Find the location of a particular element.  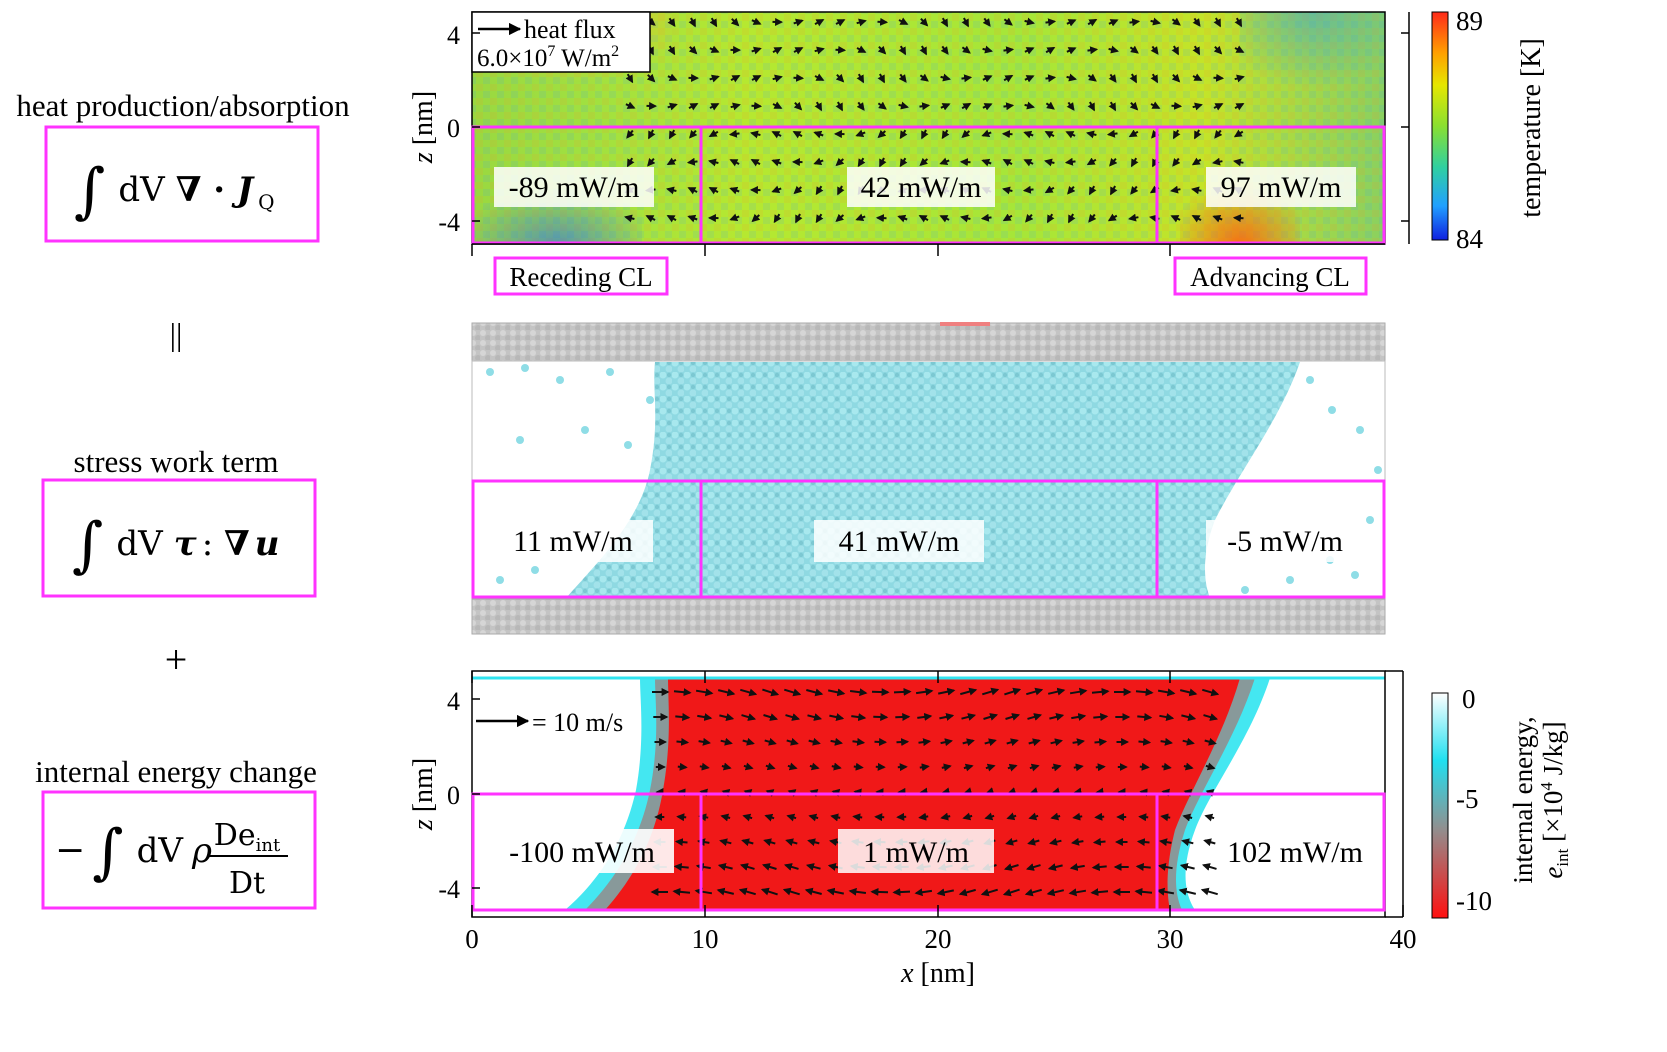

vapor-molecules is located at coordinates (934, 479).